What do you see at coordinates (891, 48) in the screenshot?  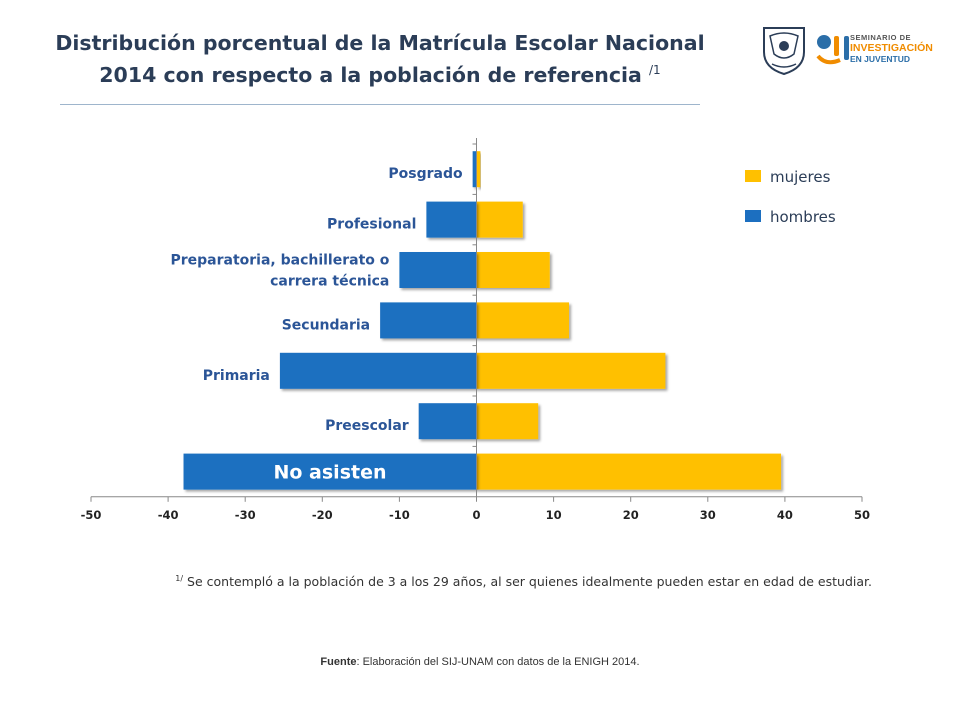 I see `logo-line-2: INVESTIGACIÓN` at bounding box center [891, 48].